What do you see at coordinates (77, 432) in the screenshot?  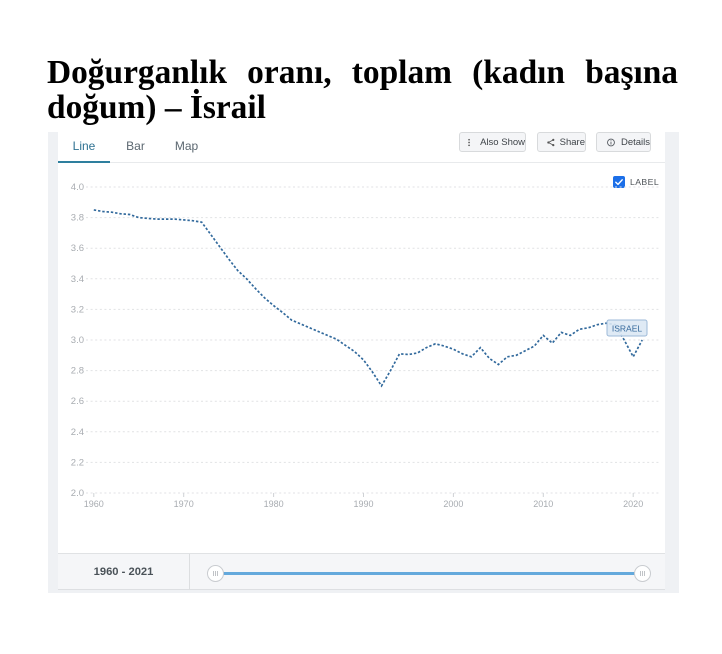 I see `svg-text: 2.4` at bounding box center [77, 432].